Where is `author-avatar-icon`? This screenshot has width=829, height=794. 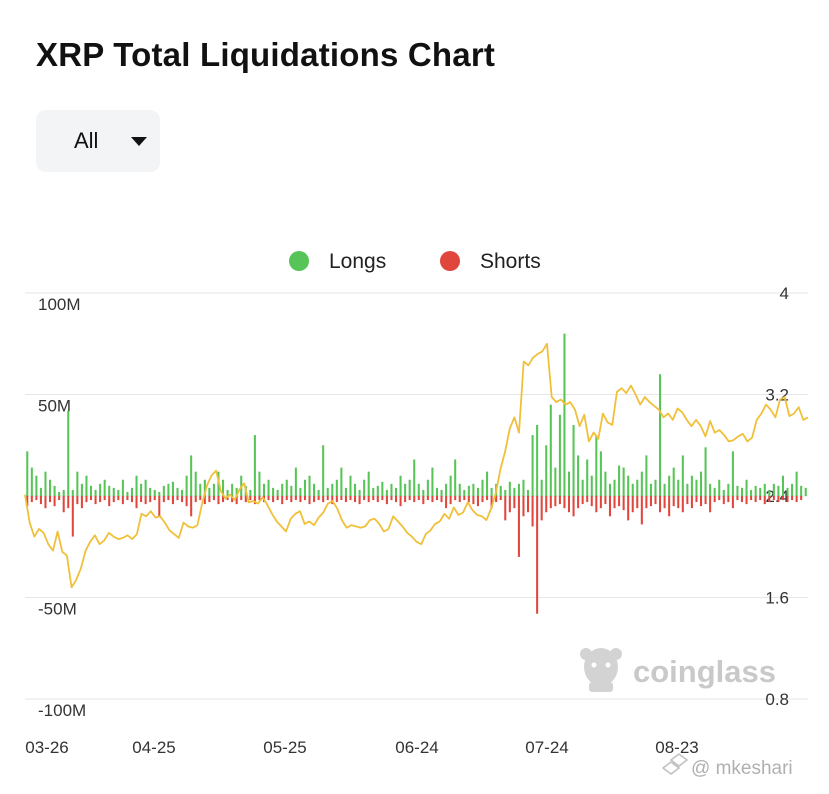 author-avatar-icon is located at coordinates (675, 764).